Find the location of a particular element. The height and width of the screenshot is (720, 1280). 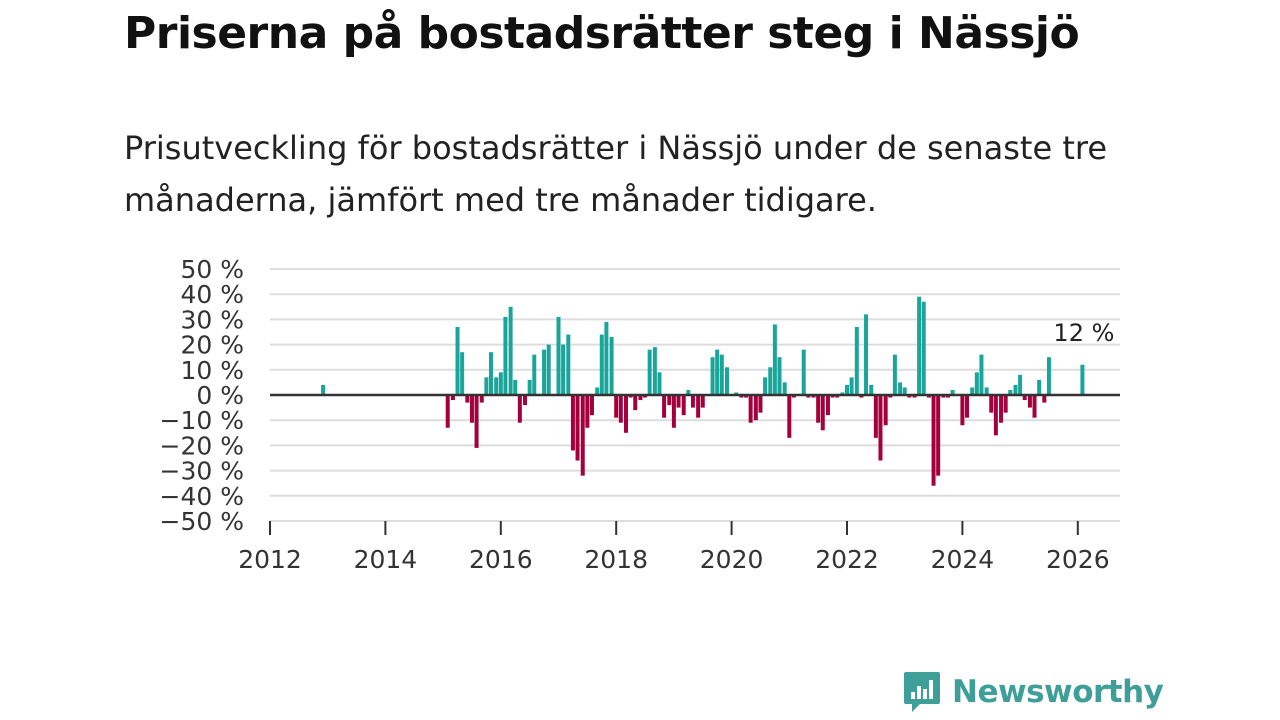

x-tick-label: 2016 is located at coordinates (501, 559).